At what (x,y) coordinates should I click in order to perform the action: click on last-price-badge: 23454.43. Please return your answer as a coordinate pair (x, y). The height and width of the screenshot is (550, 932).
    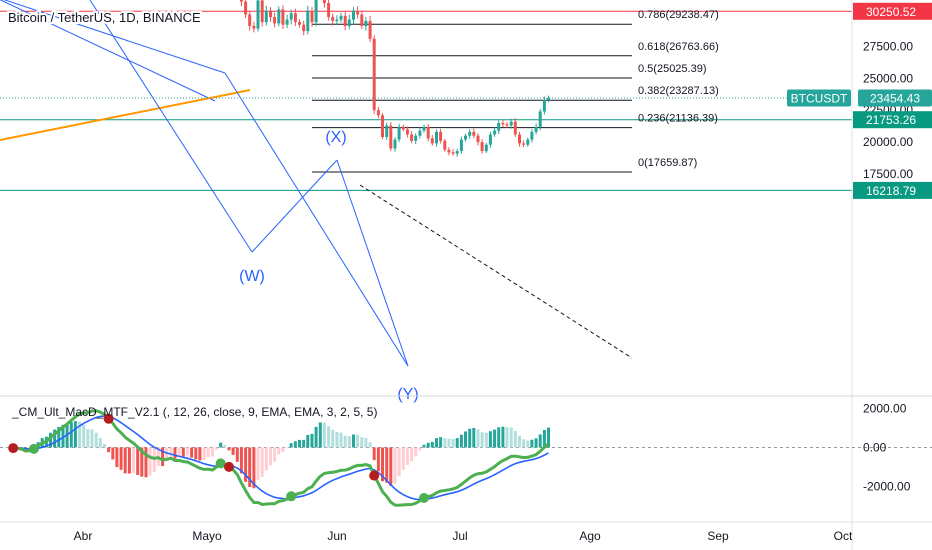
    Looking at the image, I should click on (895, 99).